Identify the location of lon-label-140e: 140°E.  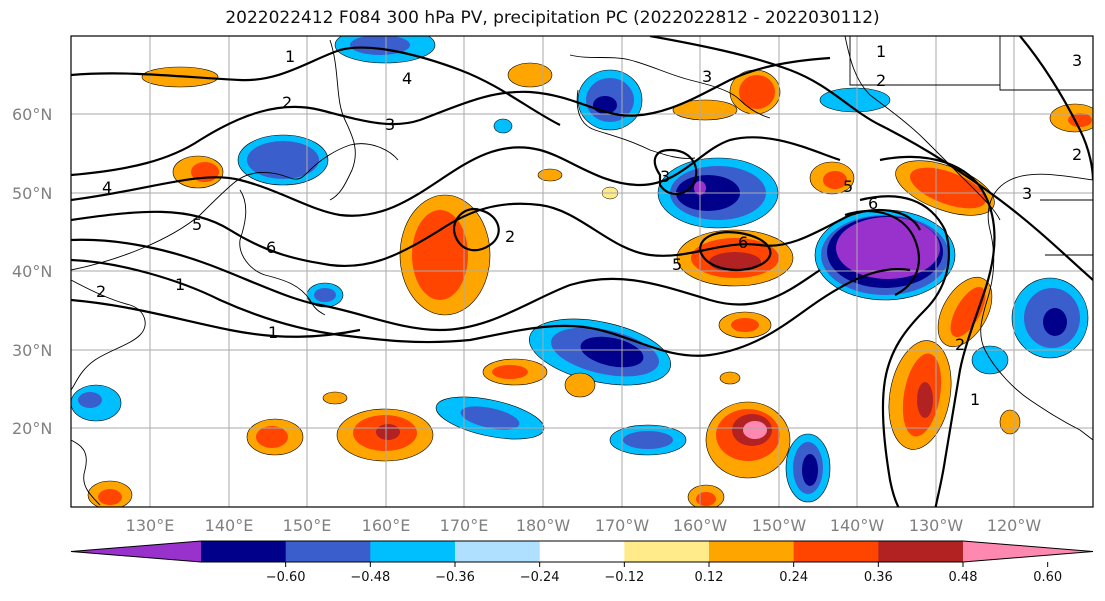
(229, 525).